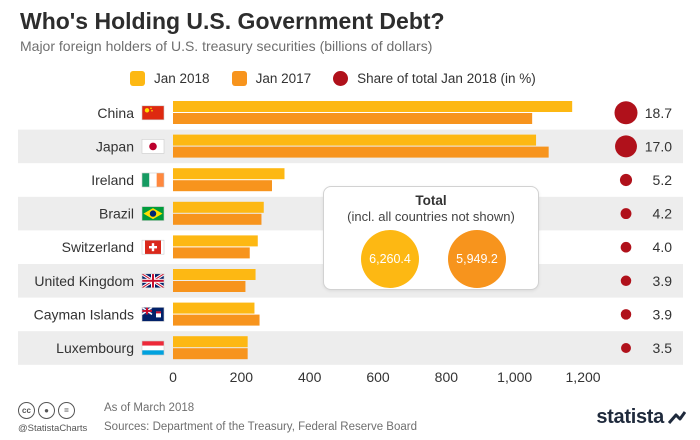 The width and height of the screenshot is (700, 440). I want to click on x-tick-label: 200, so click(242, 377).